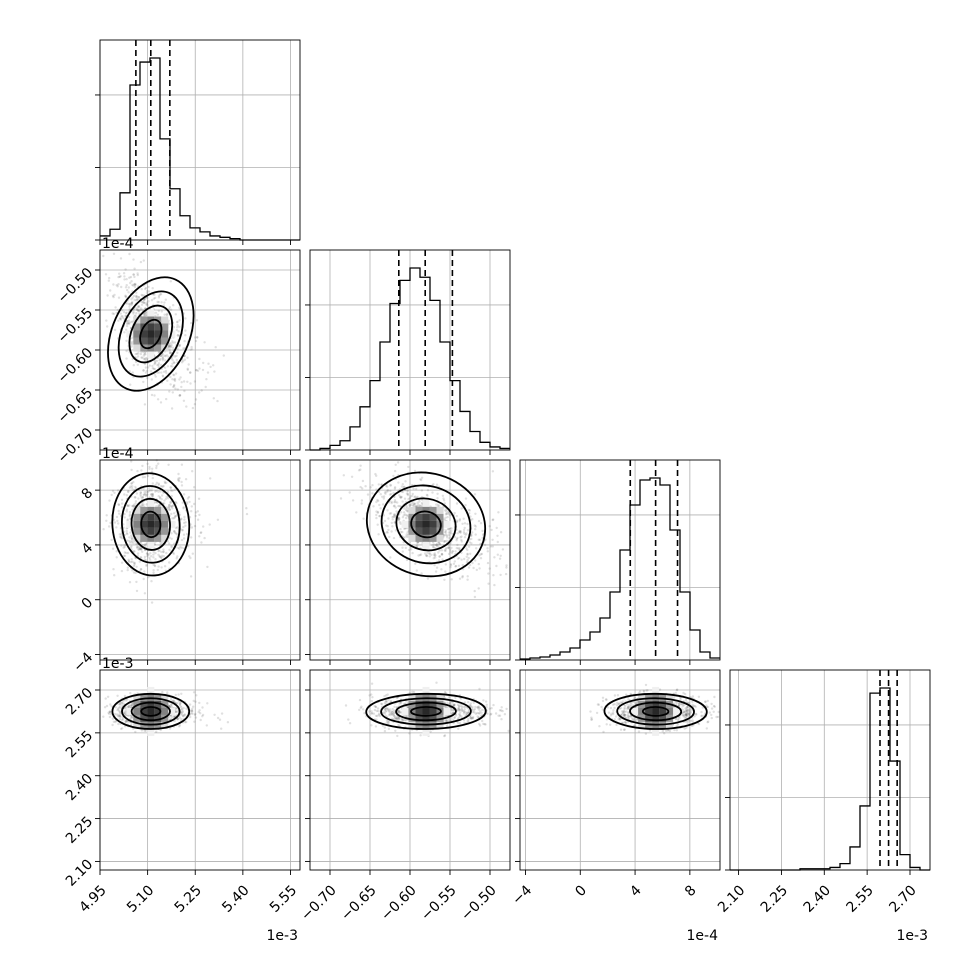 This screenshot has height=970, width=970. Describe the element at coordinates (76, 286) in the screenshot. I see `y-tick-label: −0.50` at that location.